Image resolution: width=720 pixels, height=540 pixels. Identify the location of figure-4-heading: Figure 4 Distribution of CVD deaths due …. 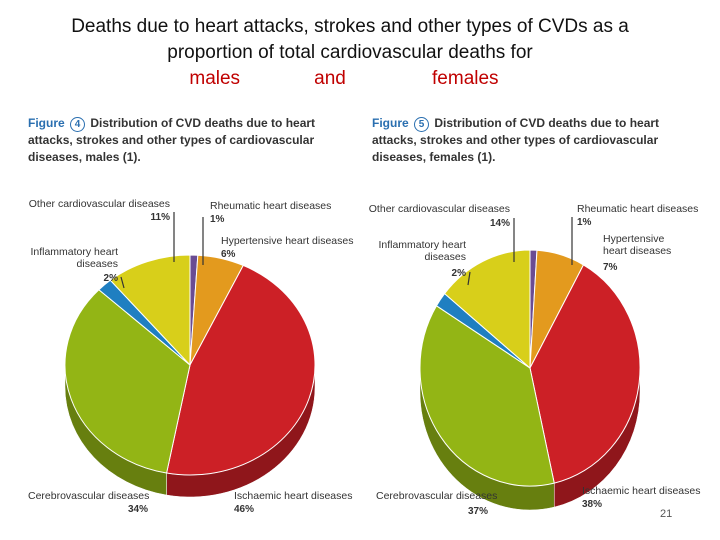
(178, 140).